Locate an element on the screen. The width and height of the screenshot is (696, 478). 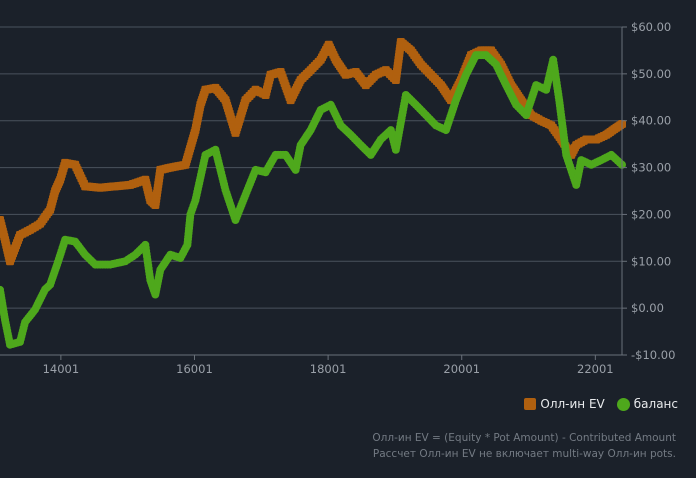
x-tick-label: 18001 is located at coordinates (328, 369).